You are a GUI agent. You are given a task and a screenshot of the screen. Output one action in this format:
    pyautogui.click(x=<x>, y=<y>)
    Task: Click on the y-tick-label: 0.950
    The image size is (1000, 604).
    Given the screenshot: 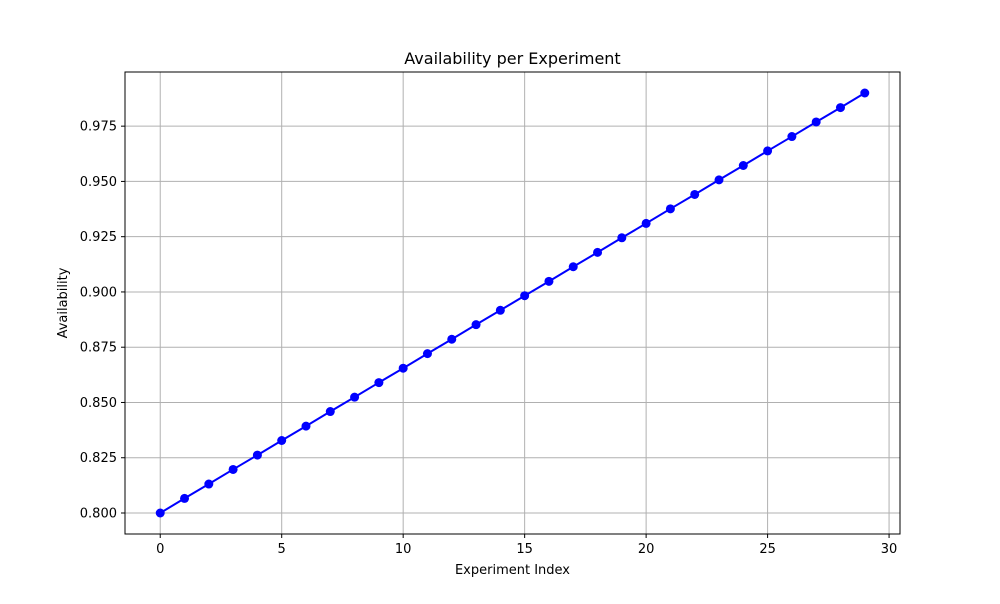 What is the action you would take?
    pyautogui.click(x=98, y=182)
    